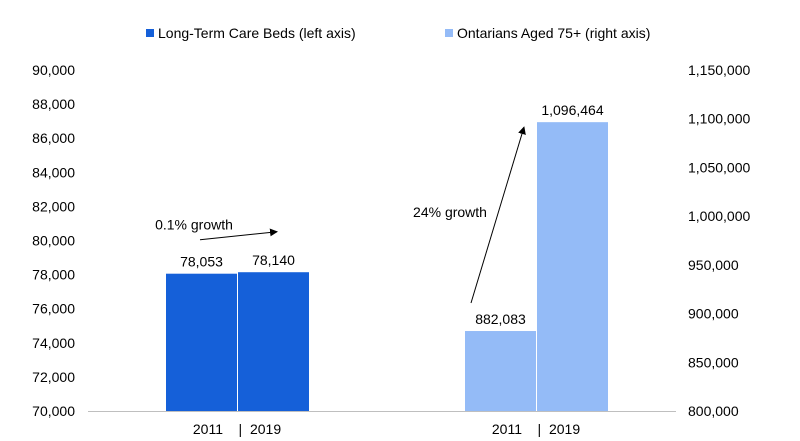 The width and height of the screenshot is (800, 441). Describe the element at coordinates (53, 104) in the screenshot. I see `left-tick-label: 88,000` at that location.